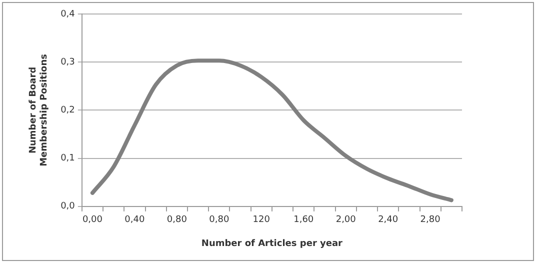 The image size is (536, 263). I want to click on x-tick-label: 0,40, so click(134, 220).